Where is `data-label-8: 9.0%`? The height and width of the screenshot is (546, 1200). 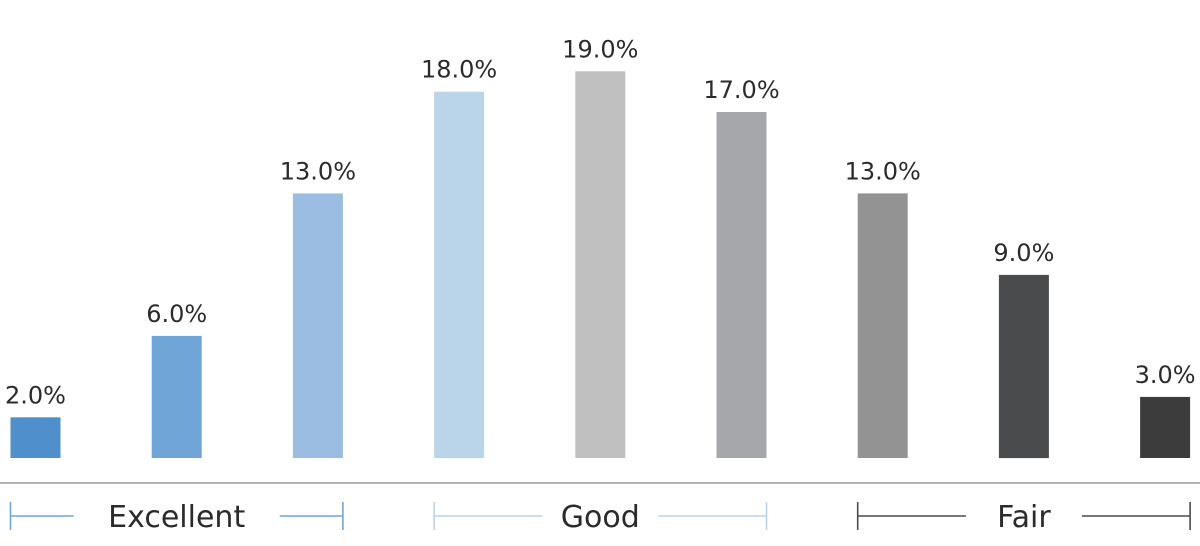 data-label-8: 9.0% is located at coordinates (1023, 253).